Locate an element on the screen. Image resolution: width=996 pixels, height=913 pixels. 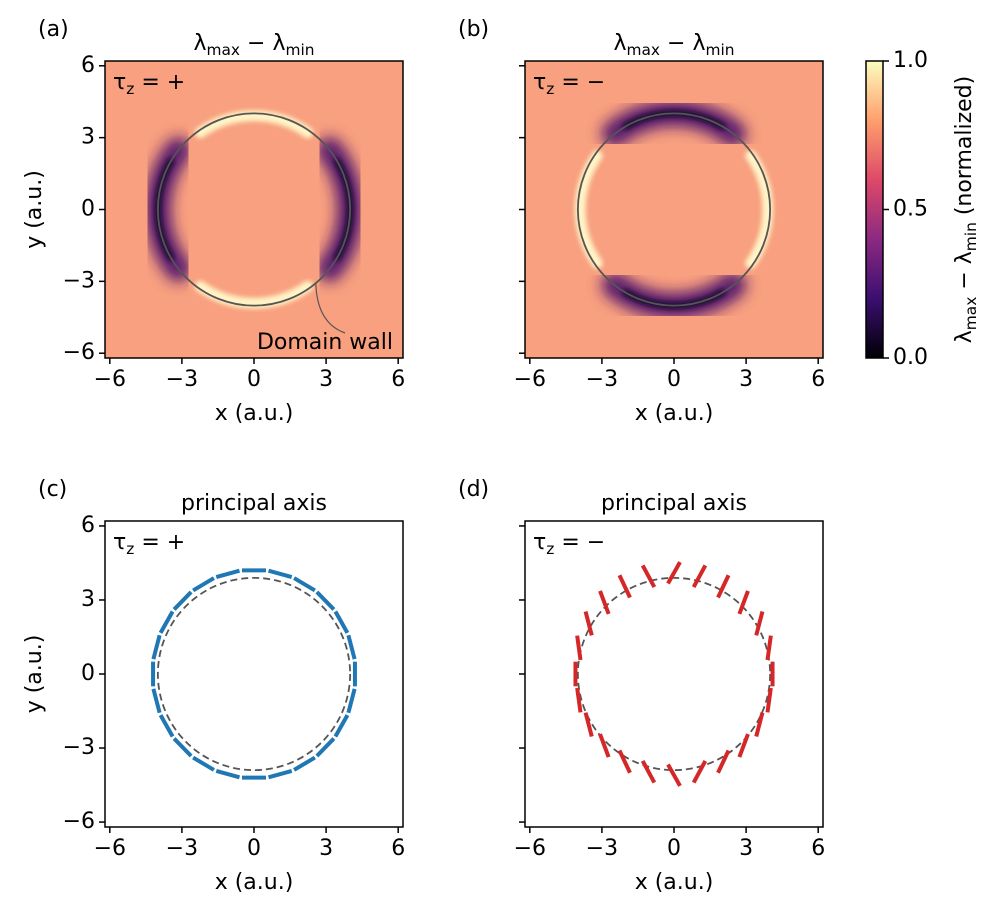
y-tick-label: −6 is located at coordinates (79, 821).